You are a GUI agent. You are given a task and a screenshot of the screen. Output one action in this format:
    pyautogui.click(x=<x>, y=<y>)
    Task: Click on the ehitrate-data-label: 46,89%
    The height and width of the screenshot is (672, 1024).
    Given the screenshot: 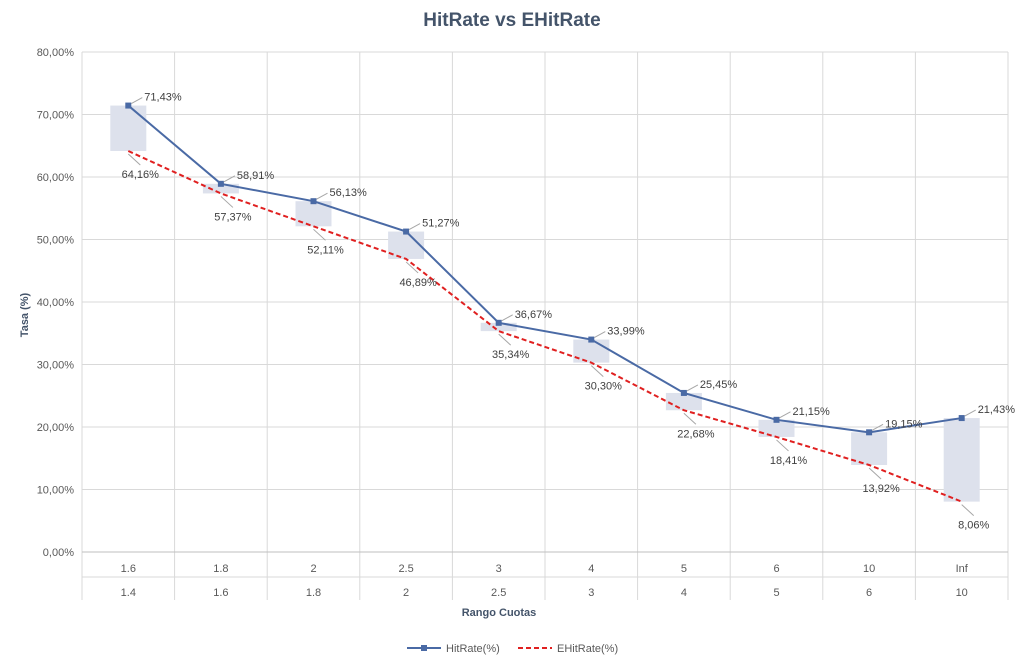 What is the action you would take?
    pyautogui.click(x=418, y=283)
    